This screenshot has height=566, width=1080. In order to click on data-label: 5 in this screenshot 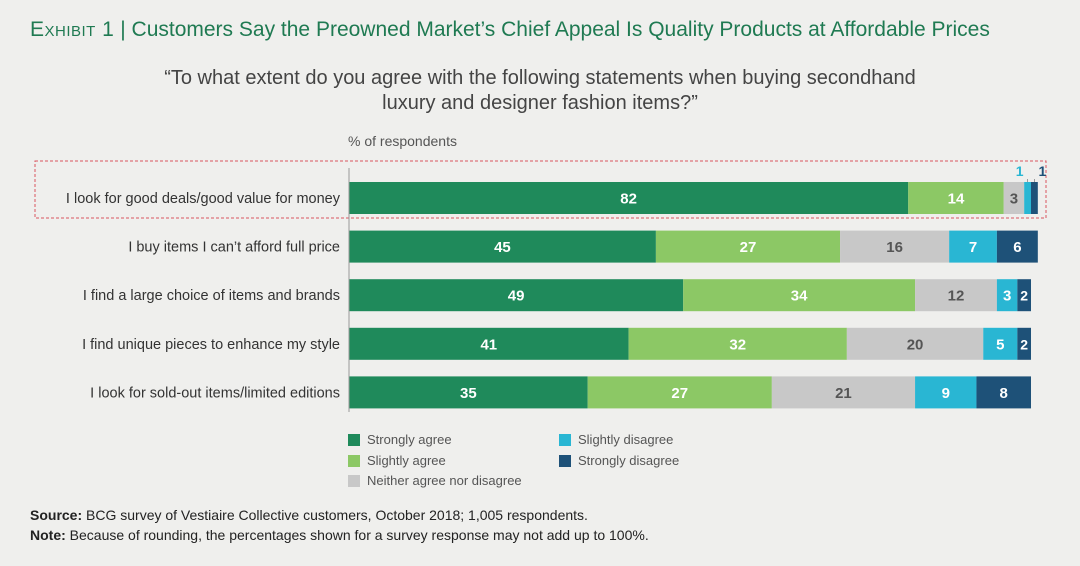, I will do `click(1000, 344)`.